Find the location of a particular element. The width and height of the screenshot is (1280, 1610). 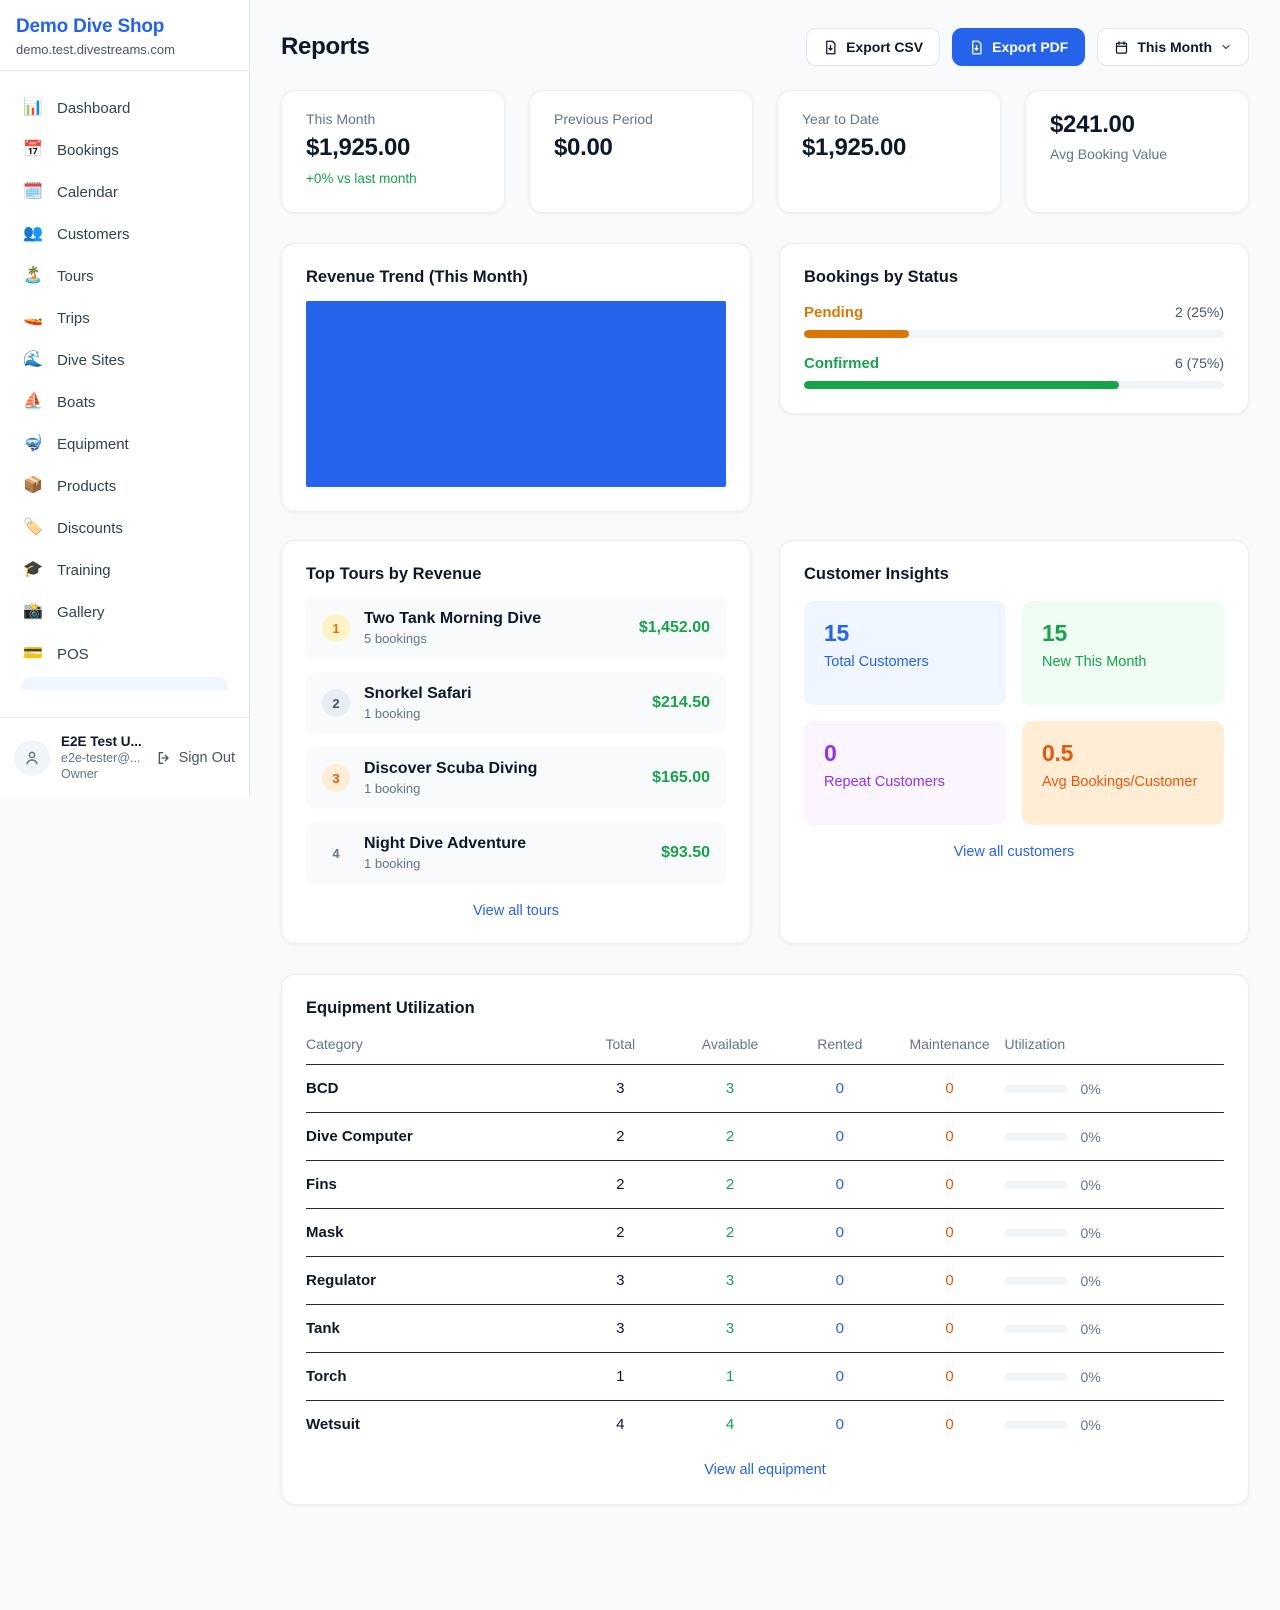

sidebar-item-label: Bookings is located at coordinates (88, 150).